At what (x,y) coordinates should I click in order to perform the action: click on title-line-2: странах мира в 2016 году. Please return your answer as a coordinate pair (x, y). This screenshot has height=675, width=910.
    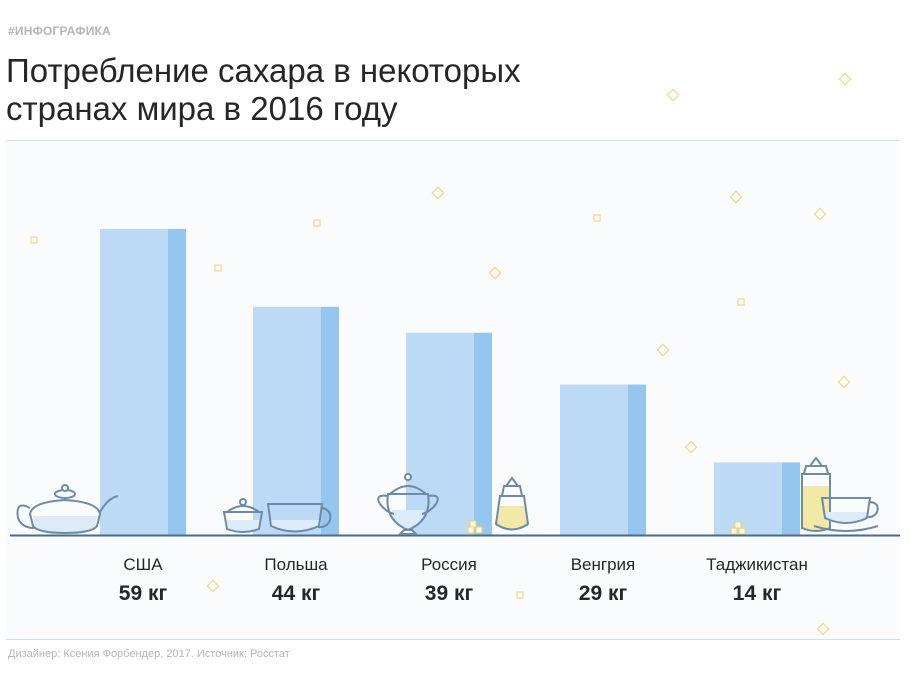
    Looking at the image, I should click on (202, 108).